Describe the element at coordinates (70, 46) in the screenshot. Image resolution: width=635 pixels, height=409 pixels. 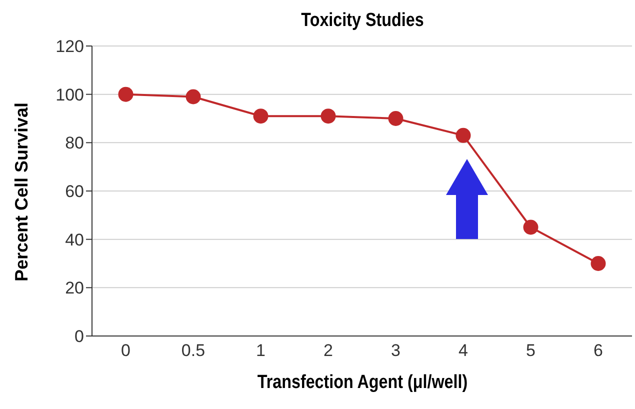
I see `y-tick-label: 120` at that location.